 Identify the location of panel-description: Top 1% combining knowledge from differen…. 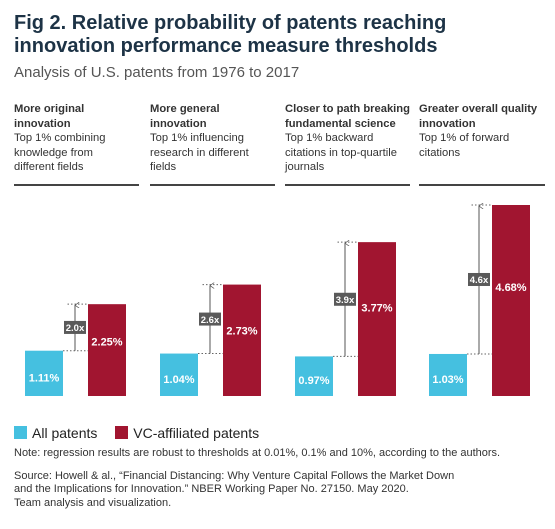
(60, 153).